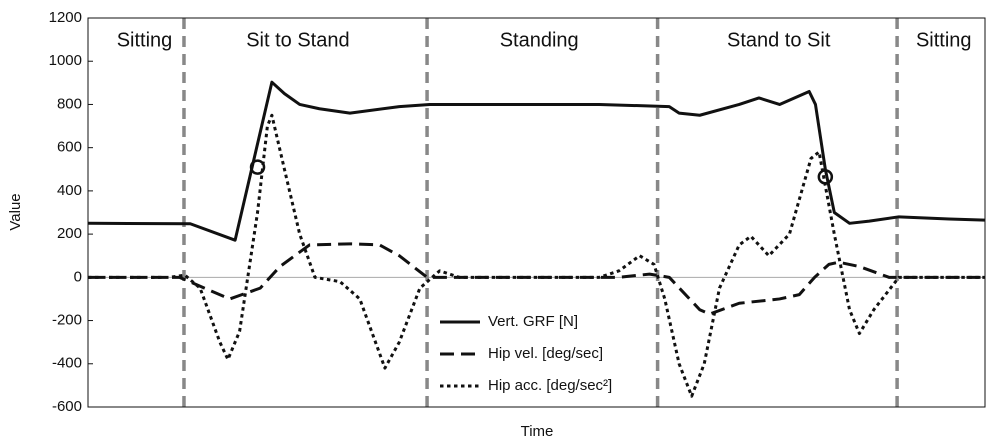 The width and height of the screenshot is (986, 442). Describe the element at coordinates (69, 147) in the screenshot. I see `y-tick-label: 600` at that location.